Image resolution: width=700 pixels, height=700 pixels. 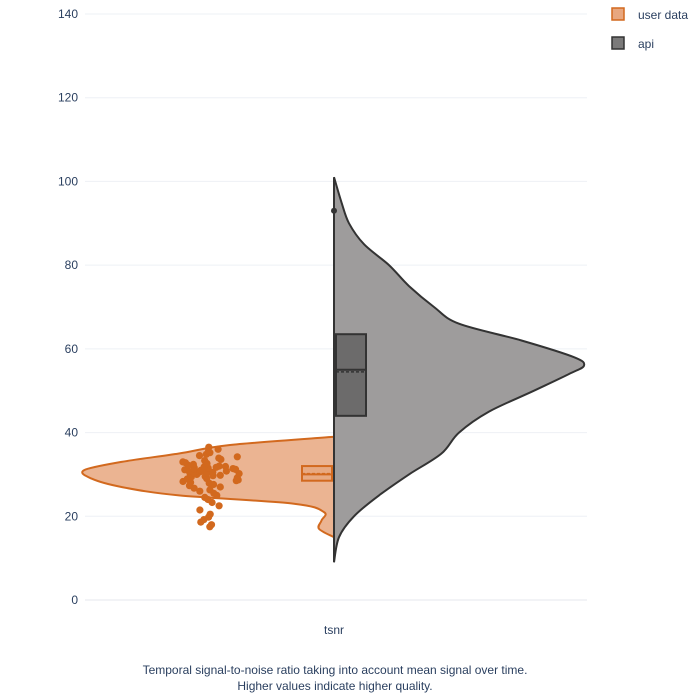 I want to click on legend: user data api, so click(x=649, y=29).